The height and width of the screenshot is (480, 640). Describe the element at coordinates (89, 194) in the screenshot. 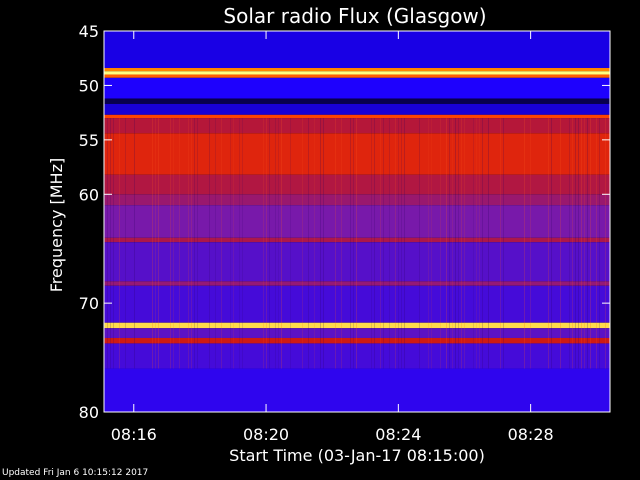

I see `y-tick-label: 60` at that location.